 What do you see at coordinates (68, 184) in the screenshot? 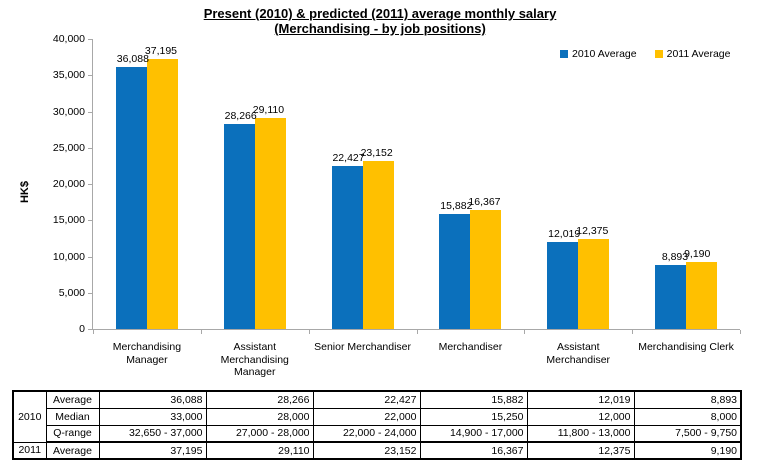
I see `y-tick-label: 20,000` at bounding box center [68, 184].